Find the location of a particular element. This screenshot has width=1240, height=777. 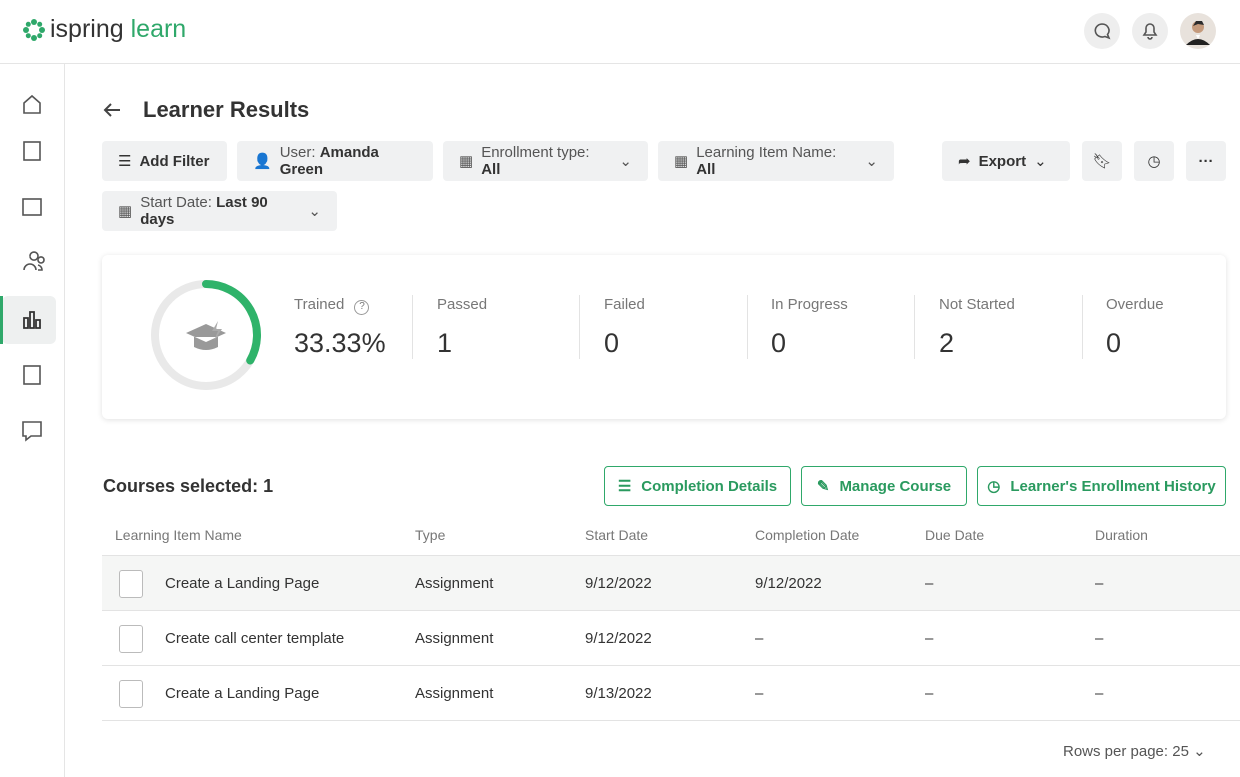

nav-courses is located at coordinates (32, 151).